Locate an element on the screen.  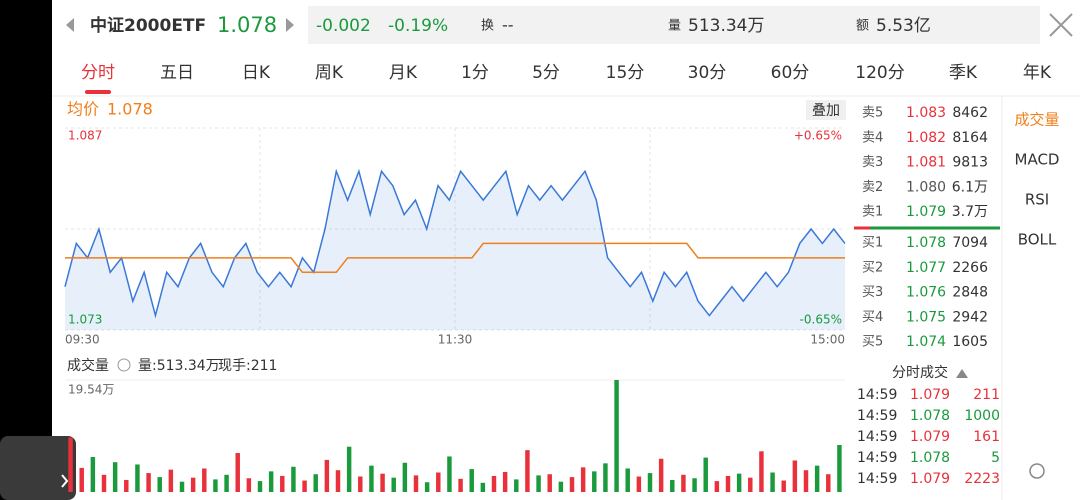
settings-icon is located at coordinates (1037, 471).